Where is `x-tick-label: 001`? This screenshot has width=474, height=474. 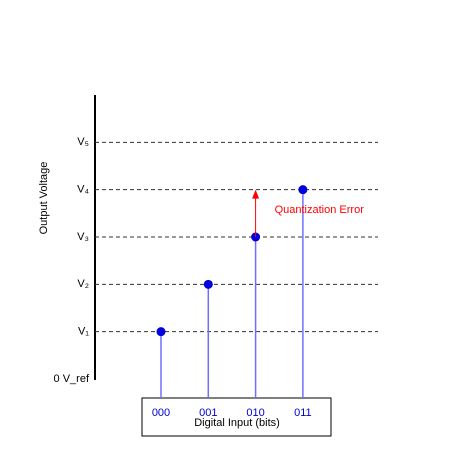
x-tick-label: 001 is located at coordinates (208, 413).